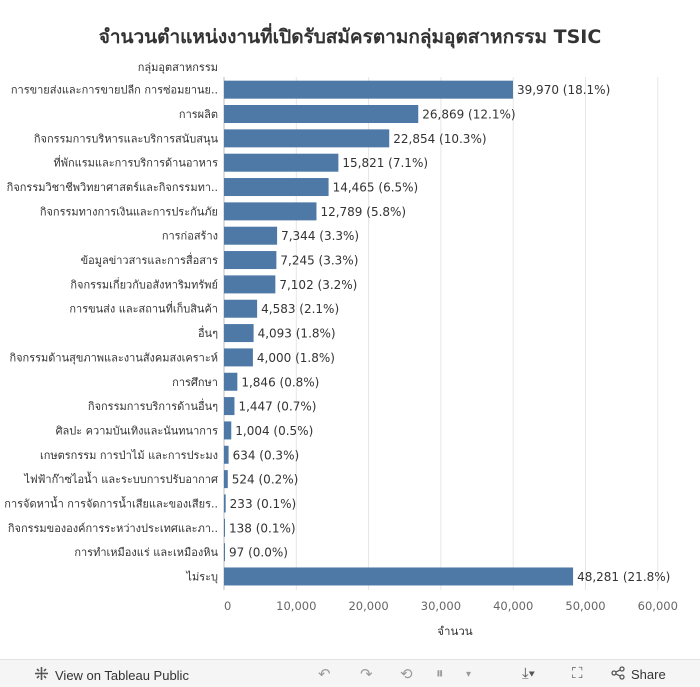 Image resolution: width=700 pixels, height=687 pixels. Describe the element at coordinates (227, 606) in the screenshot. I see `x-tick-label: 0` at that location.